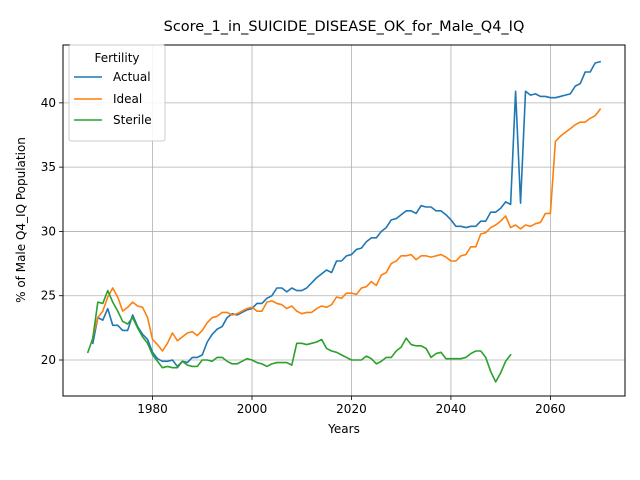 The image size is (640, 480). I want to click on y-tick-label: 40, so click(48, 103).